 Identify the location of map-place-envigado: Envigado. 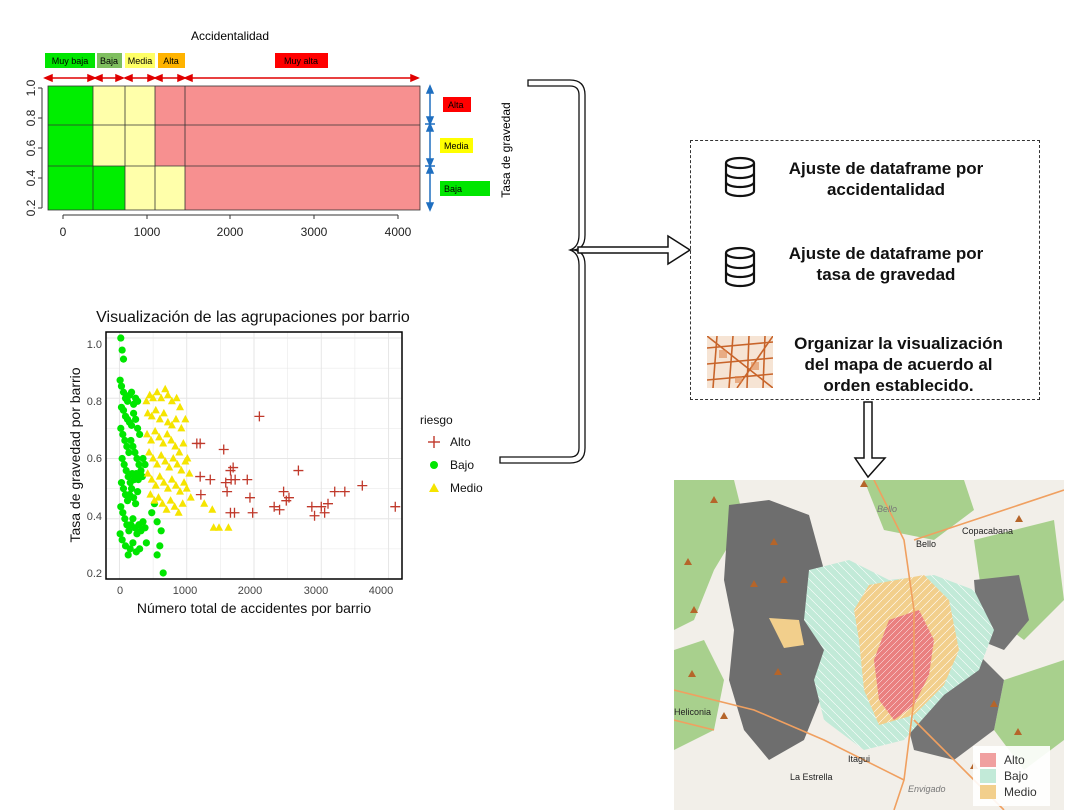
(927, 789).